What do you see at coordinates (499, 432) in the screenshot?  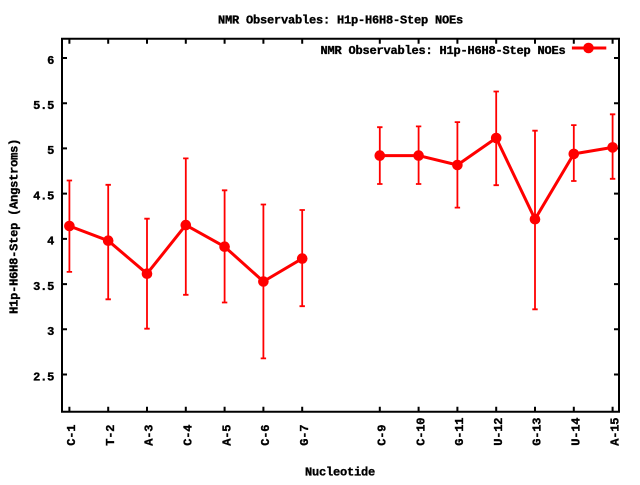 I see `svg-text: U-12` at bounding box center [499, 432].